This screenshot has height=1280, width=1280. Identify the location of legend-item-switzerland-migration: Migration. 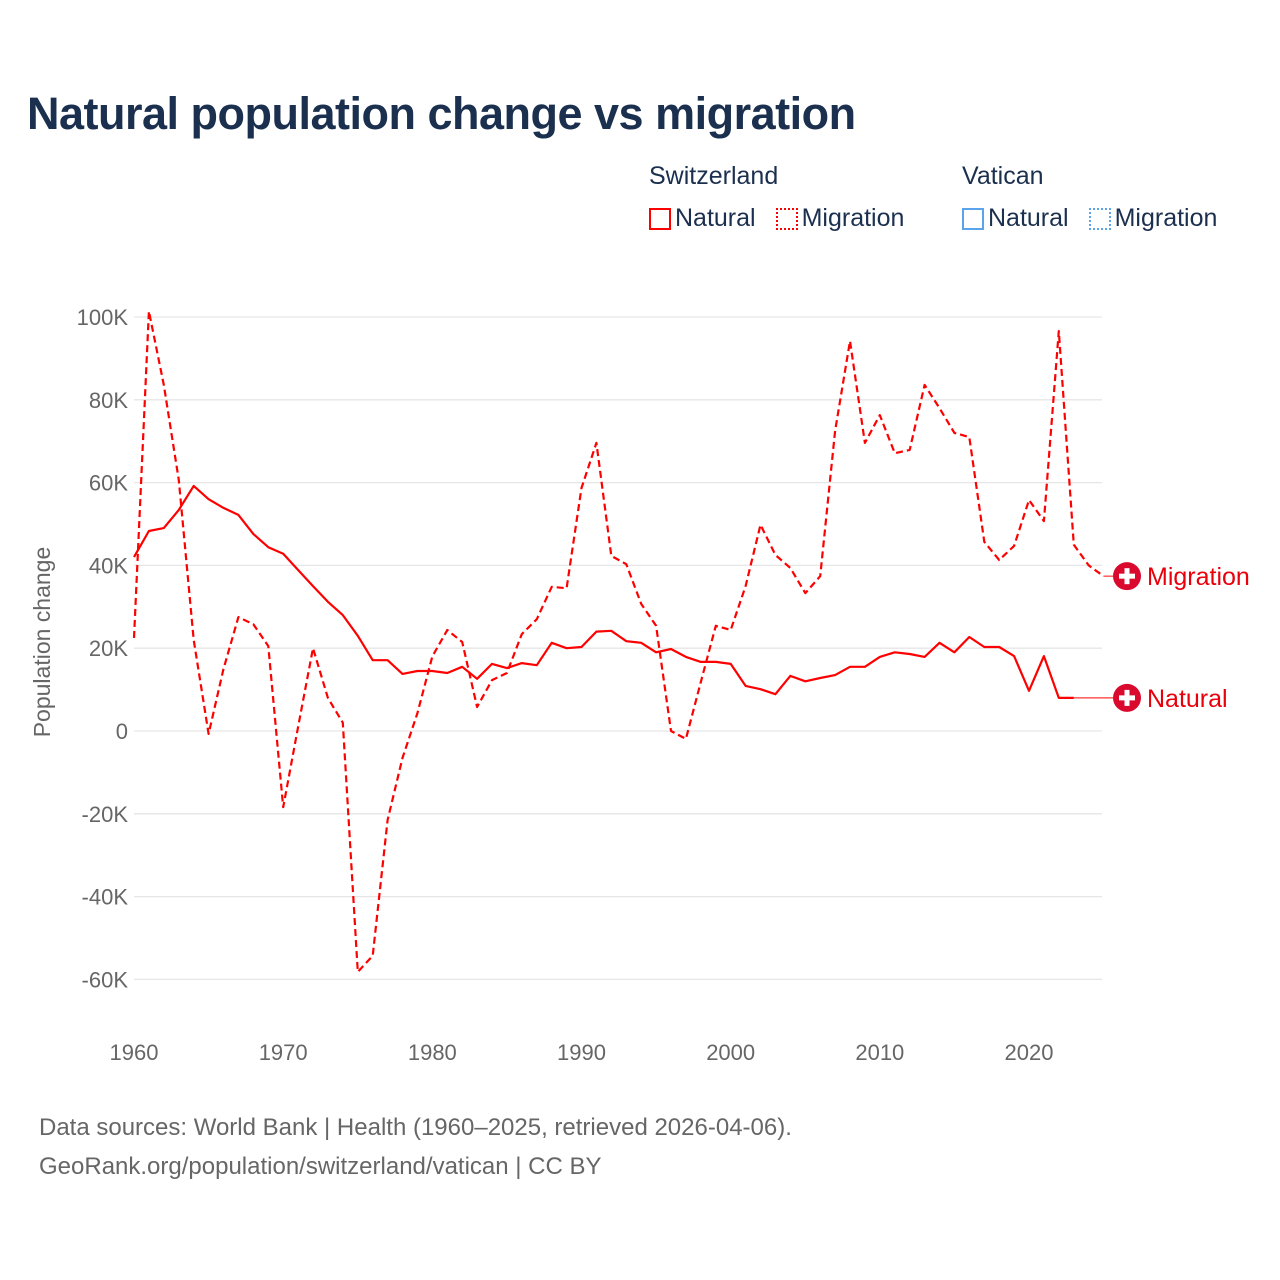
(840, 218).